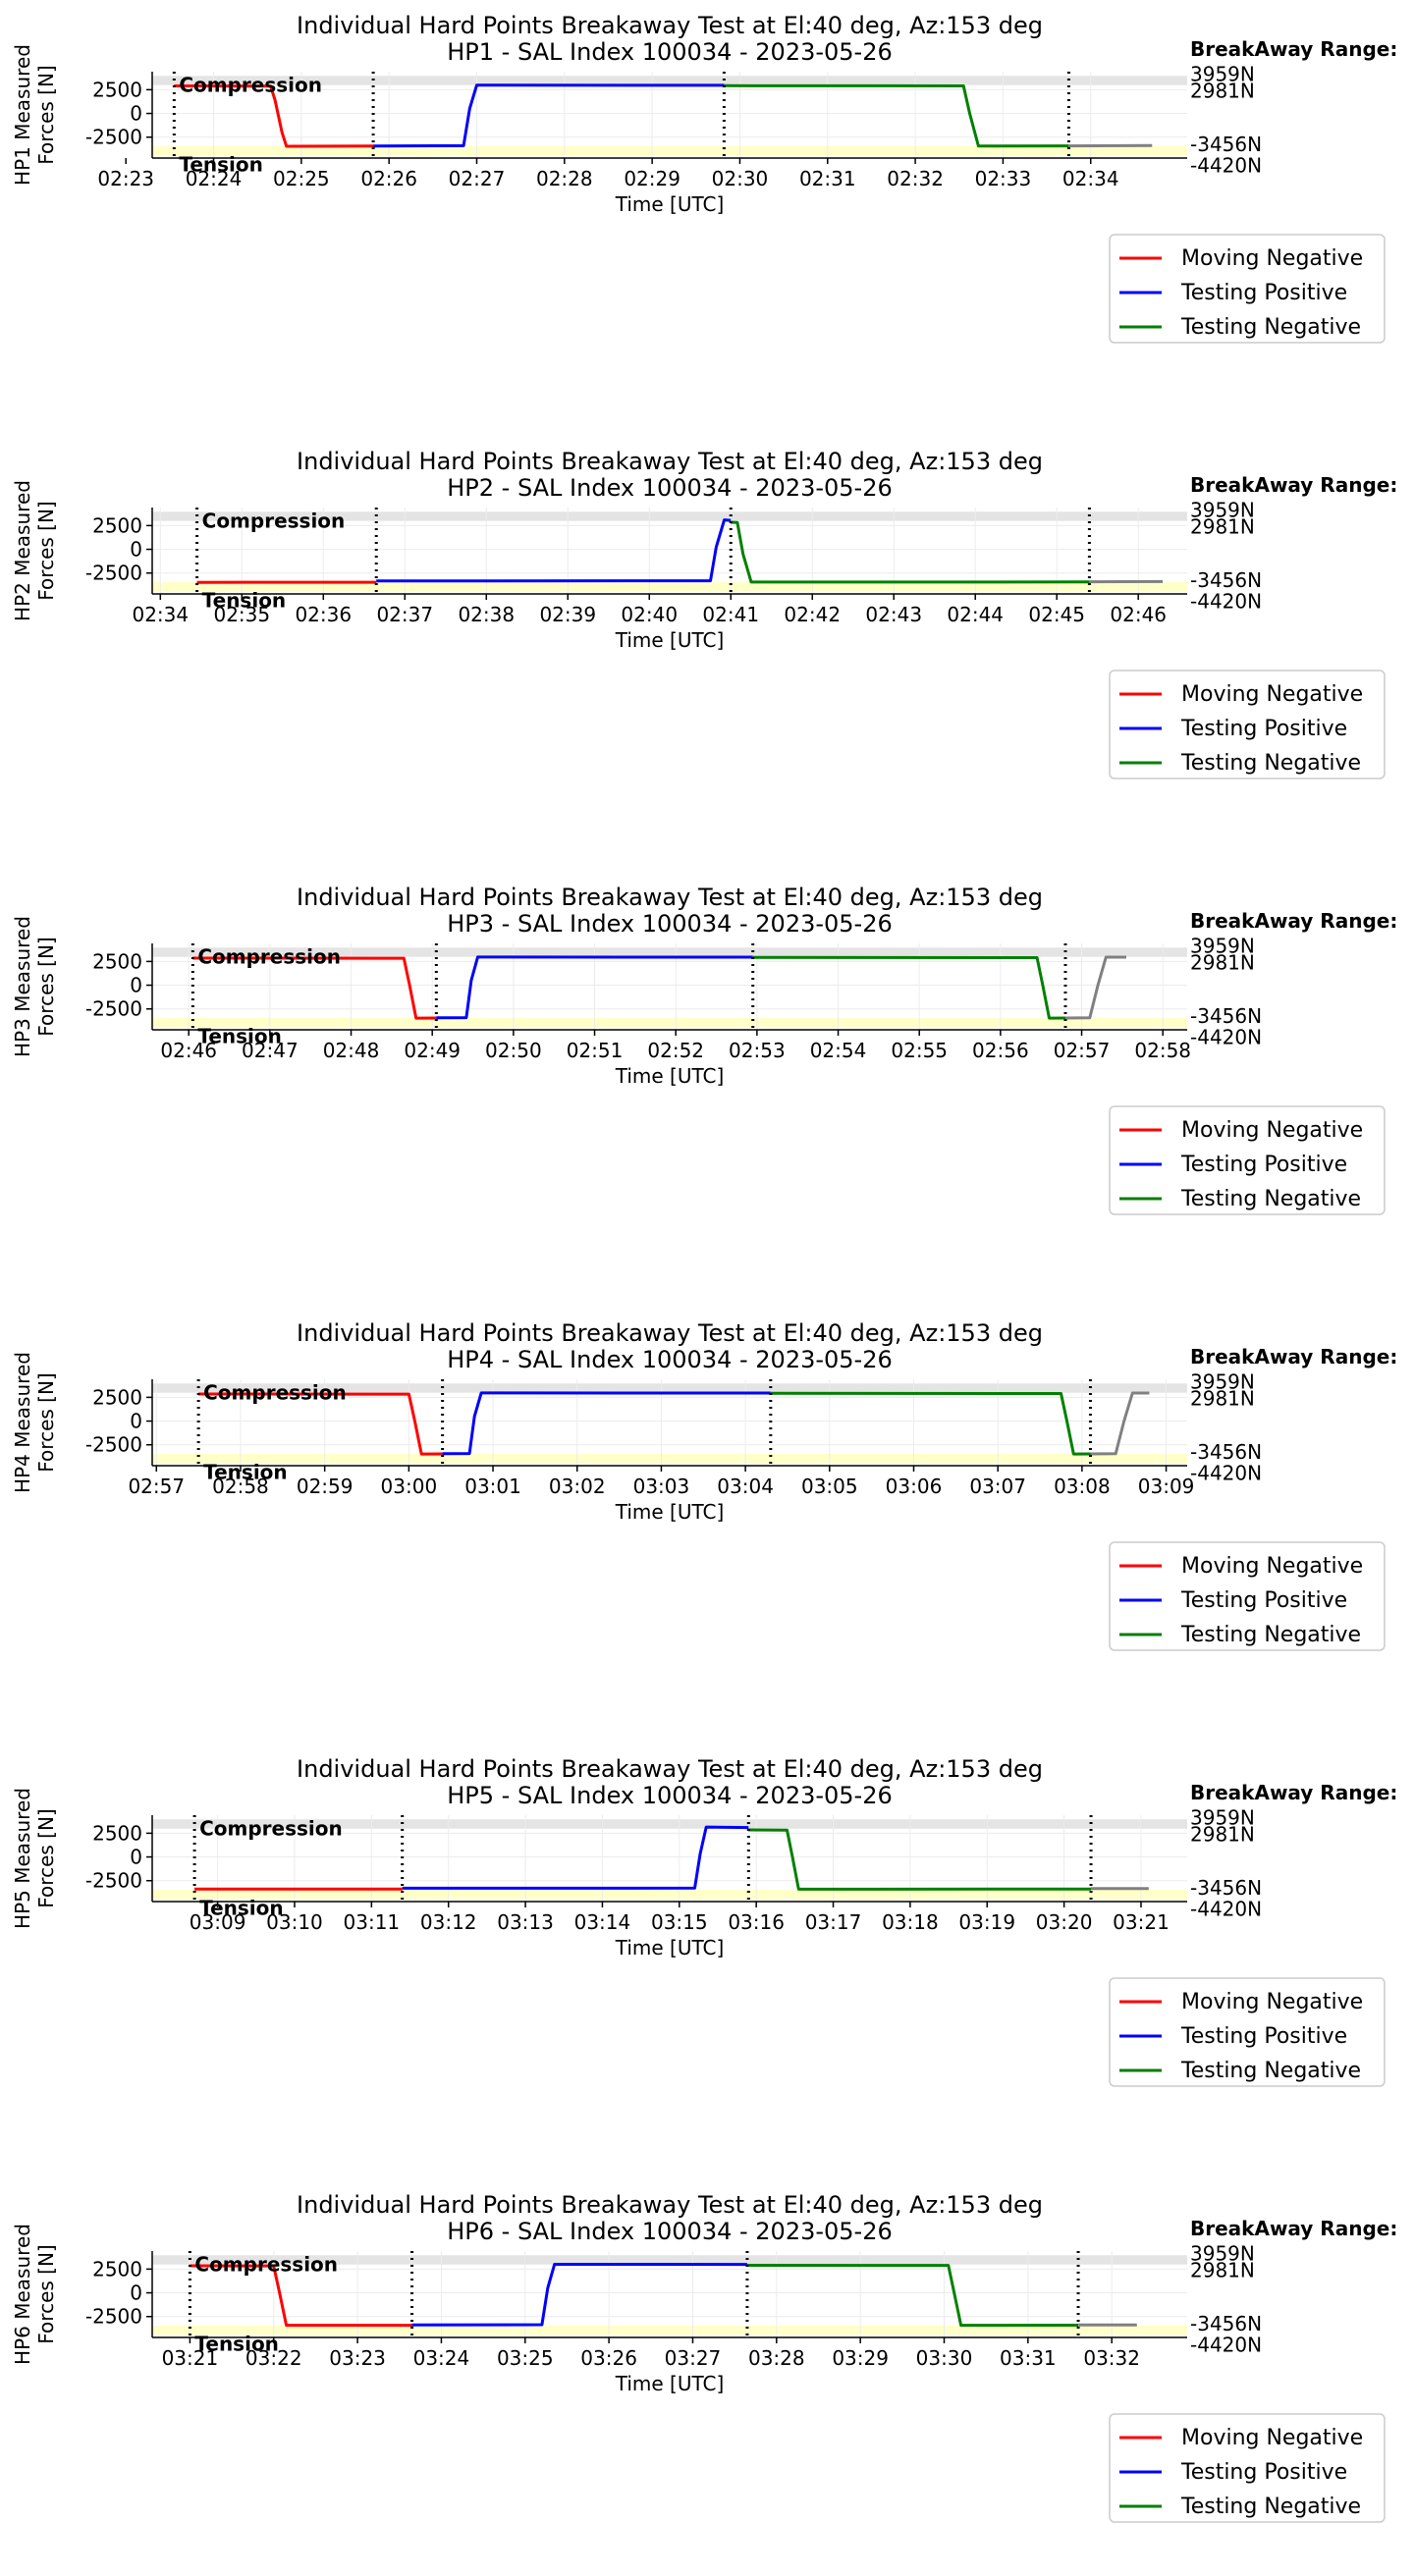 The width and height of the screenshot is (1415, 2576). I want to click on x-tick-label: 03:12, so click(449, 1922).